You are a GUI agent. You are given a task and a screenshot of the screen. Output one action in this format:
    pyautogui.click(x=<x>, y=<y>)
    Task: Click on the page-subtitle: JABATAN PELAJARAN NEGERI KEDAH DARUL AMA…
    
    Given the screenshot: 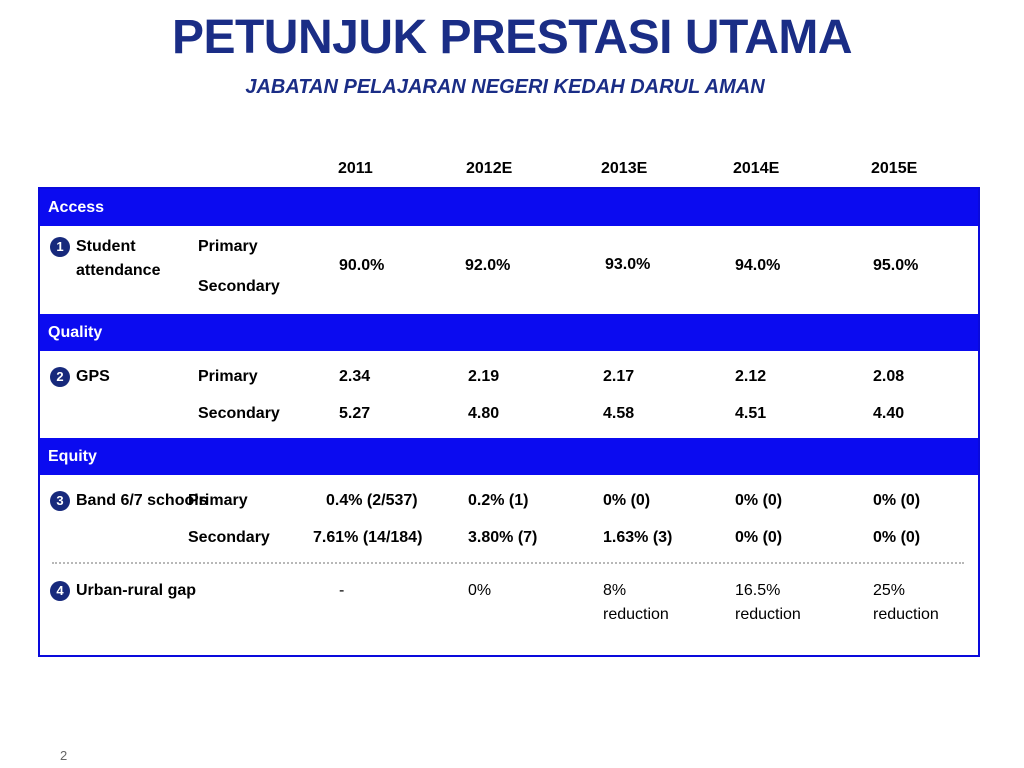 What is the action you would take?
    pyautogui.click(x=505, y=87)
    